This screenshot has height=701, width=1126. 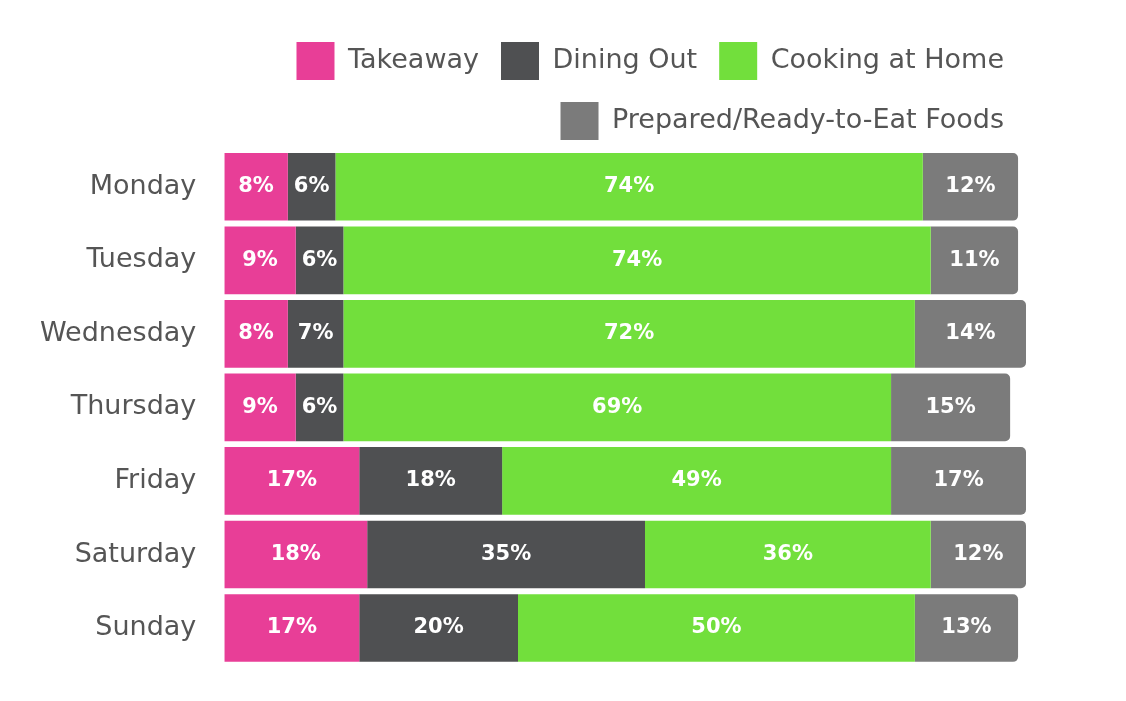 What do you see at coordinates (118, 331) in the screenshot?
I see `y-tick-label: Wednesday` at bounding box center [118, 331].